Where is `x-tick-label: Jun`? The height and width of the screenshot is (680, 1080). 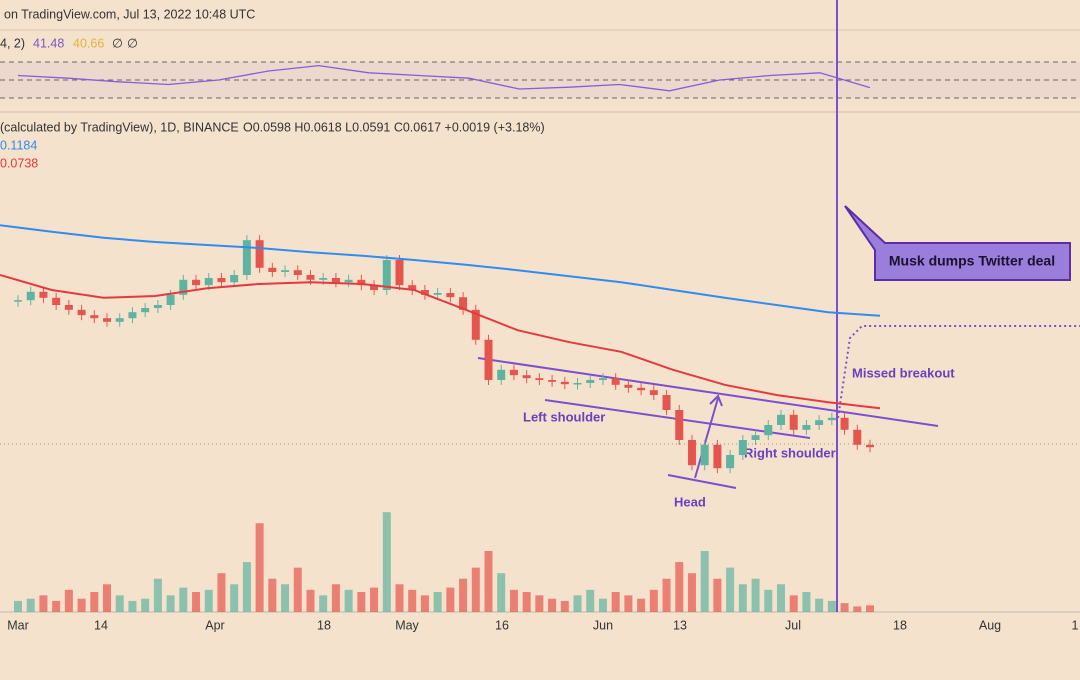
x-tick-label: Jun is located at coordinates (603, 625).